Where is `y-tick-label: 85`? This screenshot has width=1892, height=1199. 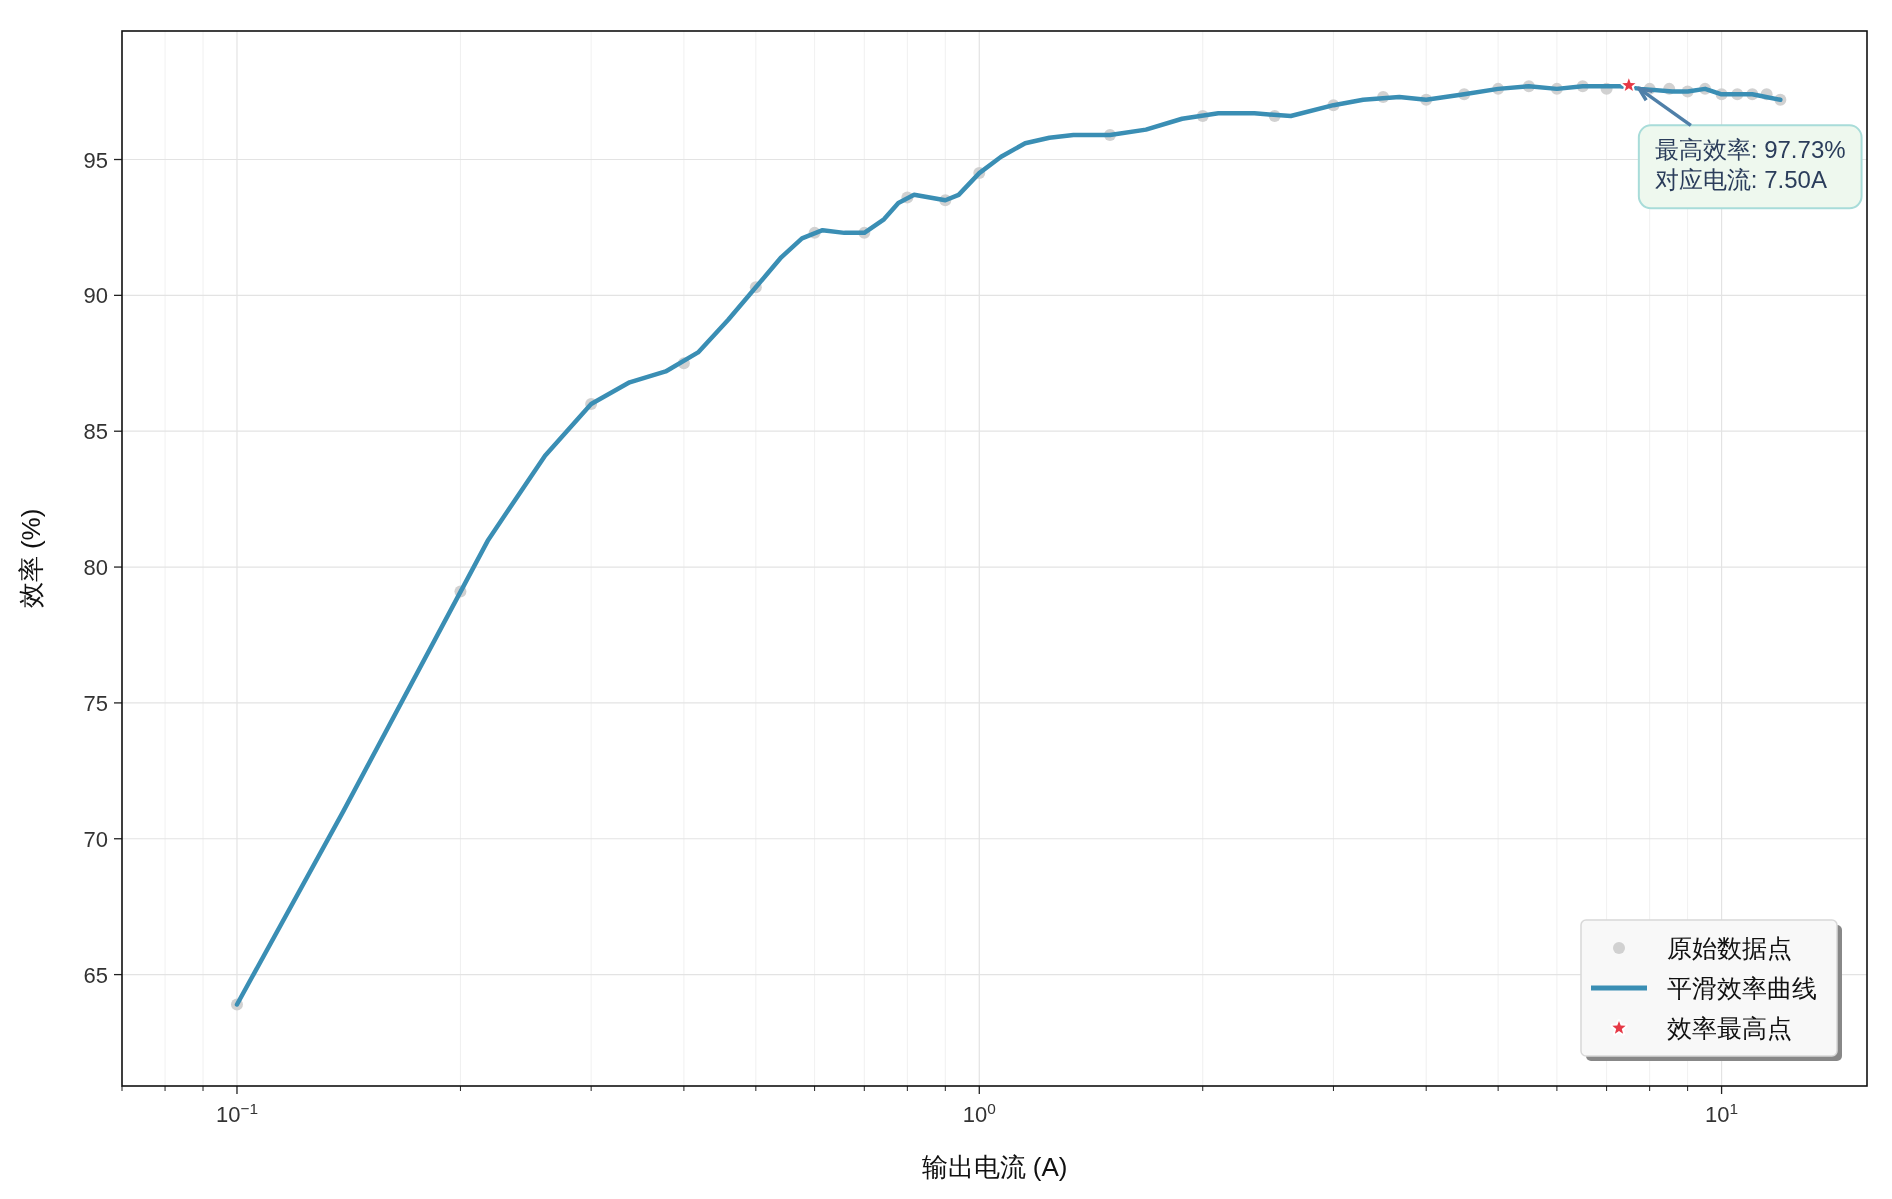
y-tick-label: 85 is located at coordinates (95, 432).